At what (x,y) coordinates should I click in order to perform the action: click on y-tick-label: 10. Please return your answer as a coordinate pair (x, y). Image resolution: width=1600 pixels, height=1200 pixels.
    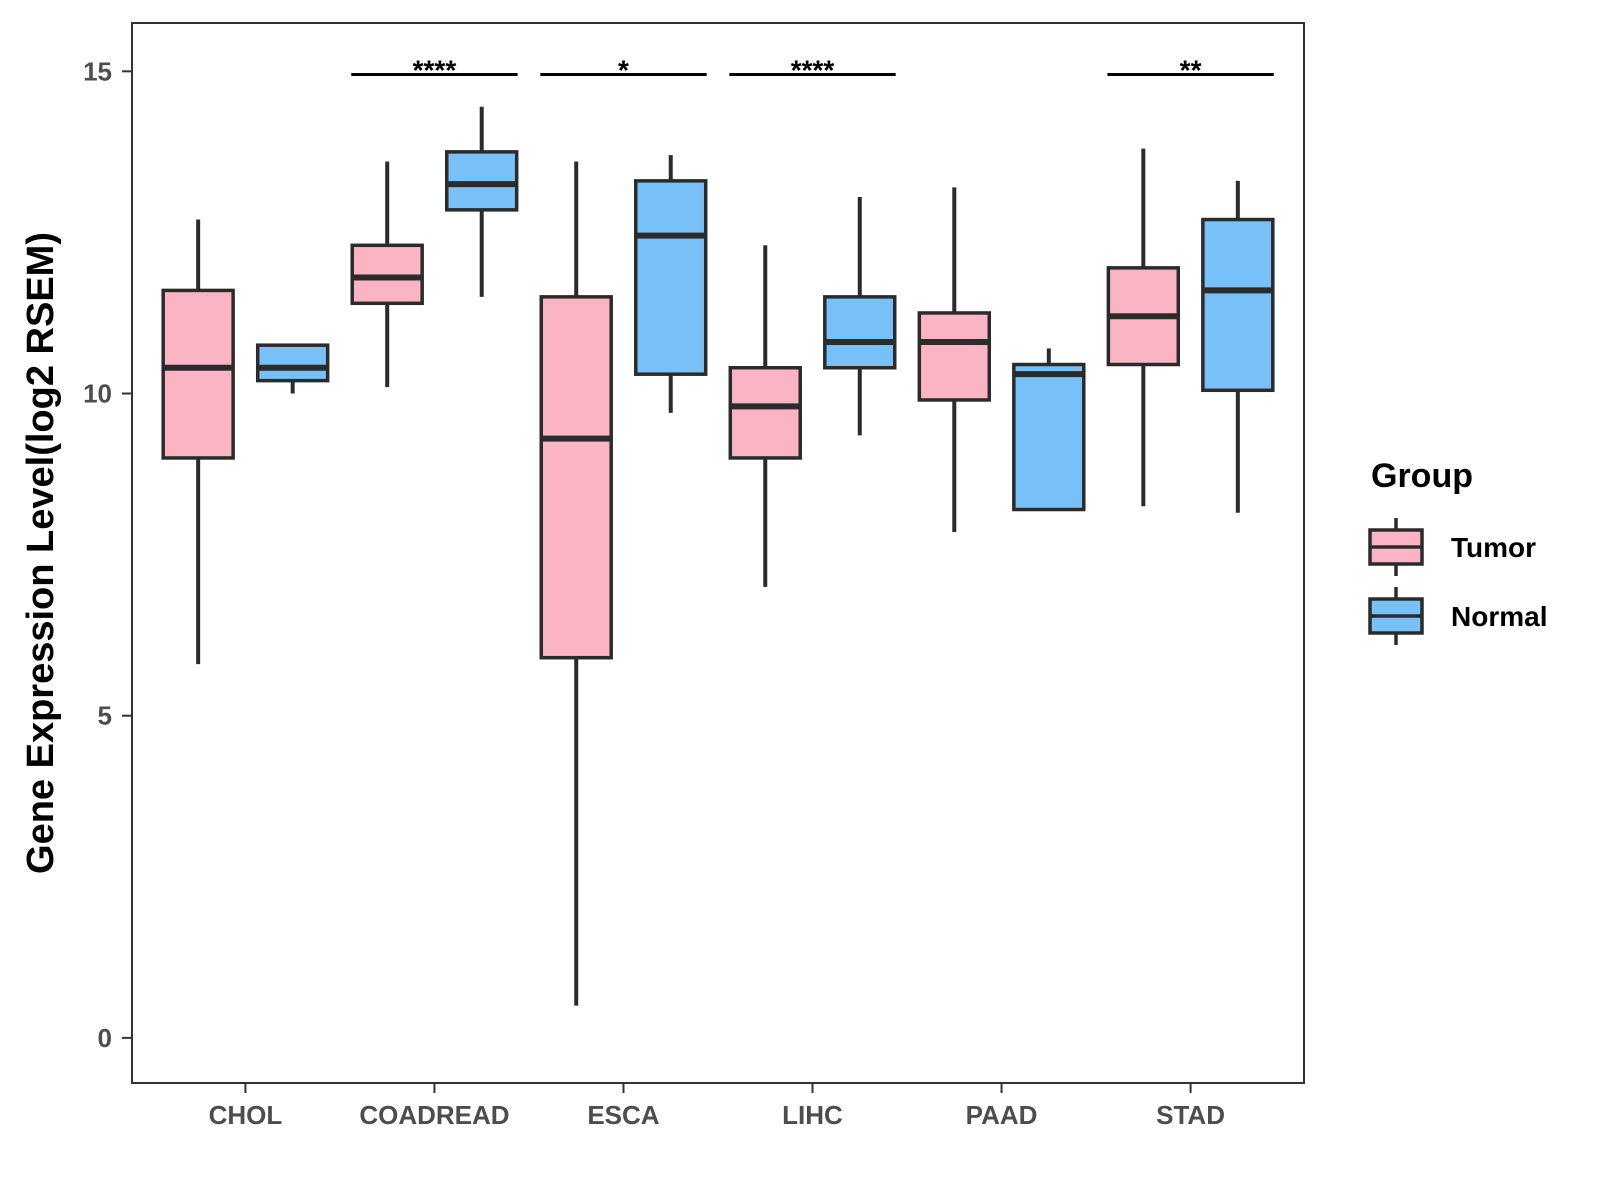
    Looking at the image, I should click on (97, 394).